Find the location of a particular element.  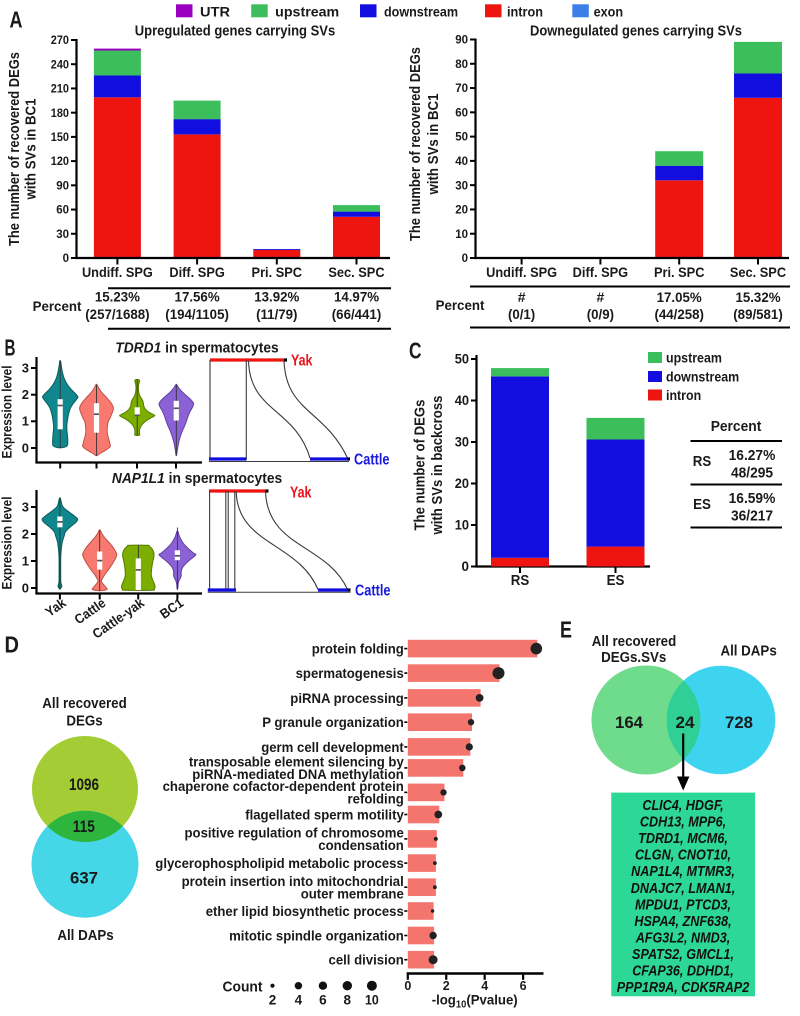

svg-text: 637 is located at coordinates (84, 879).